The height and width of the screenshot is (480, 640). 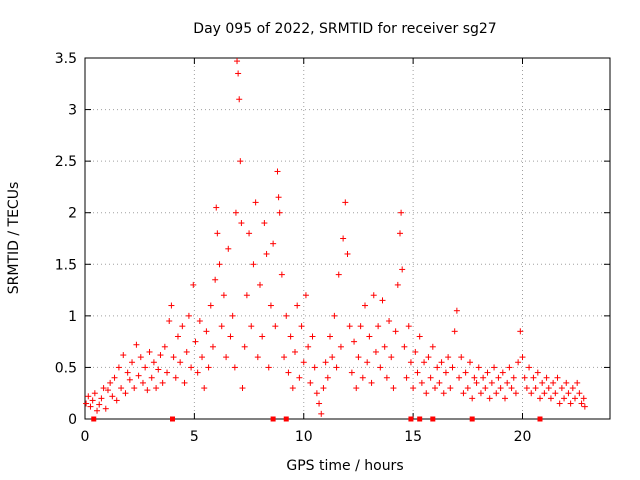 I want to click on y-tick-label: 2, so click(x=72, y=214).